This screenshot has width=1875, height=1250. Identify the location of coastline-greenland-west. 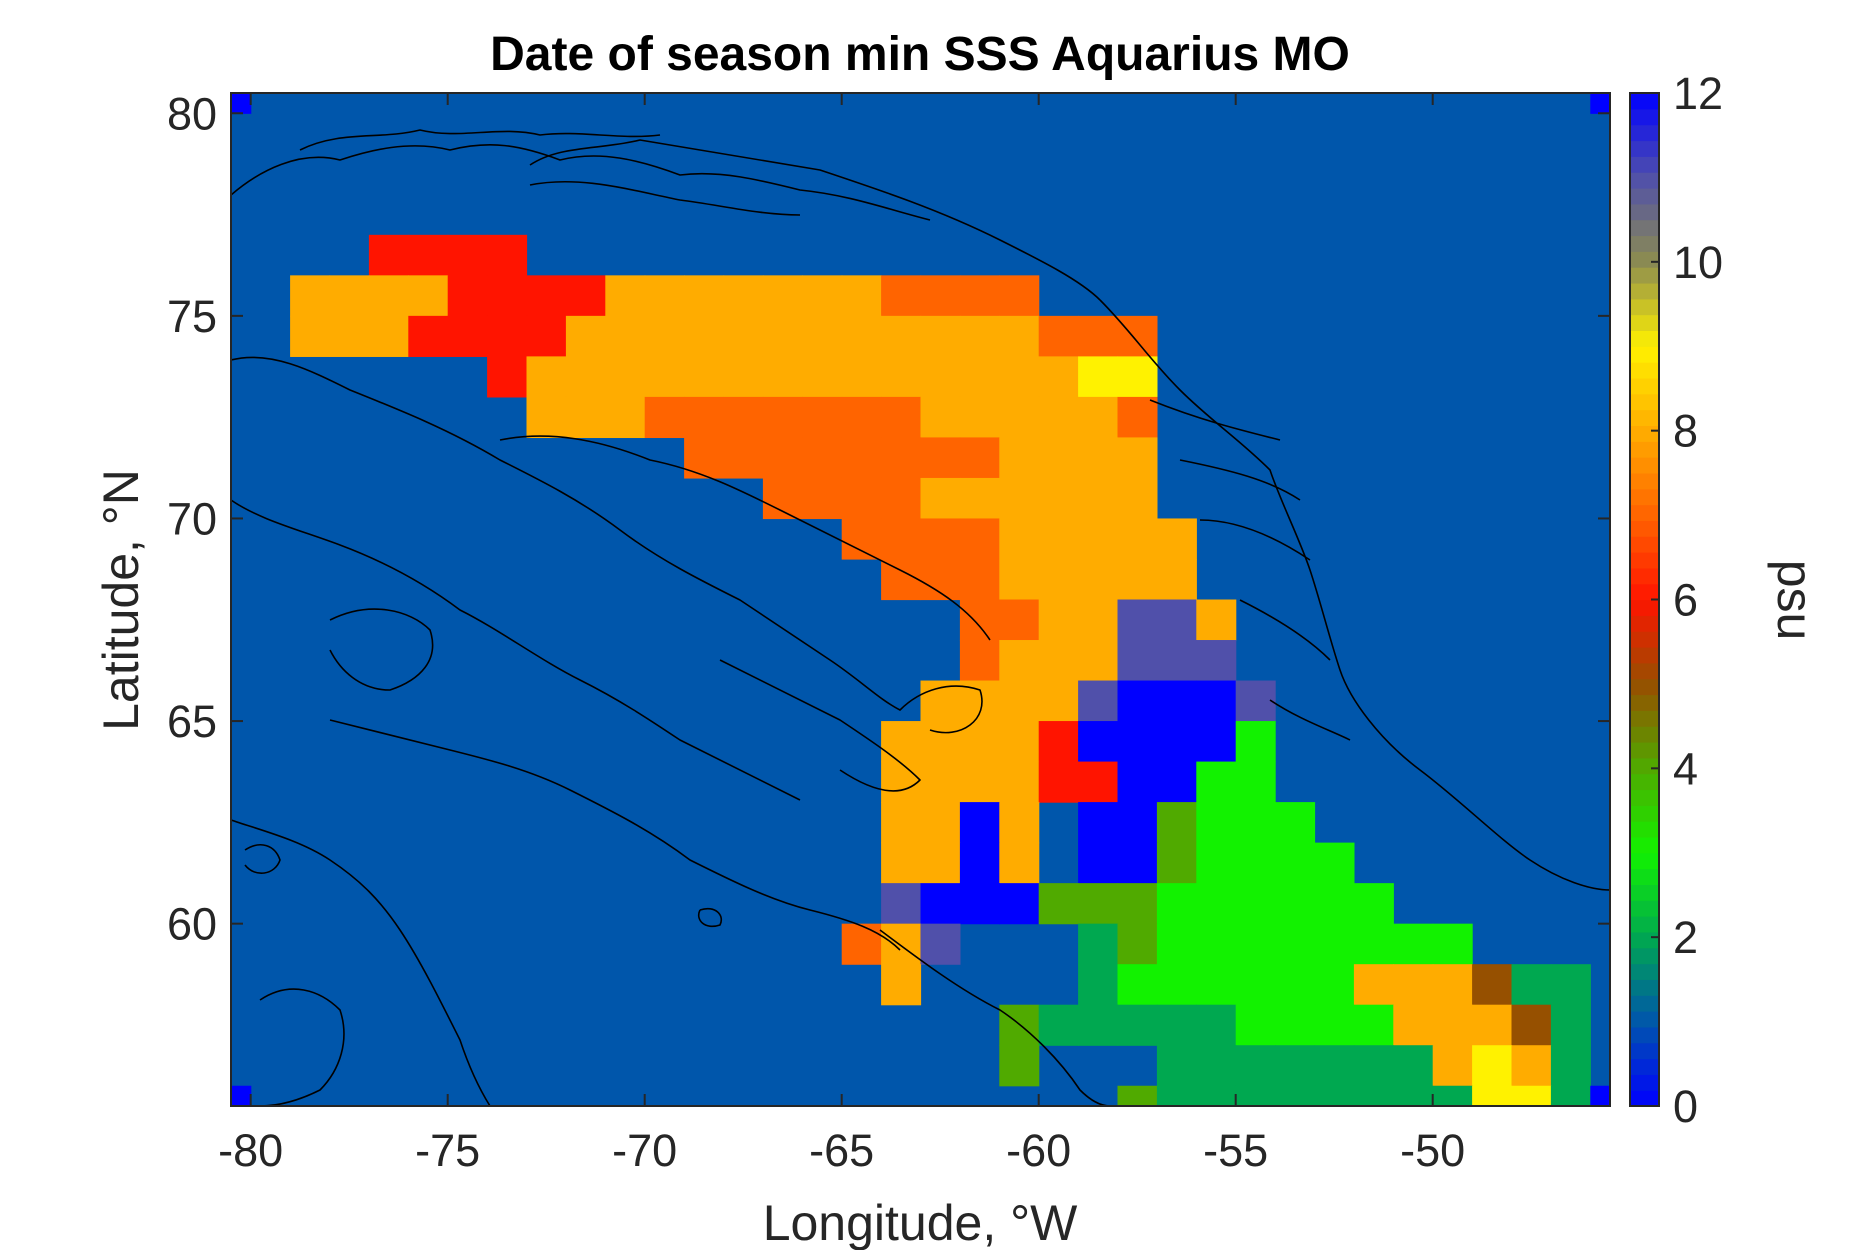
(1354, 595).